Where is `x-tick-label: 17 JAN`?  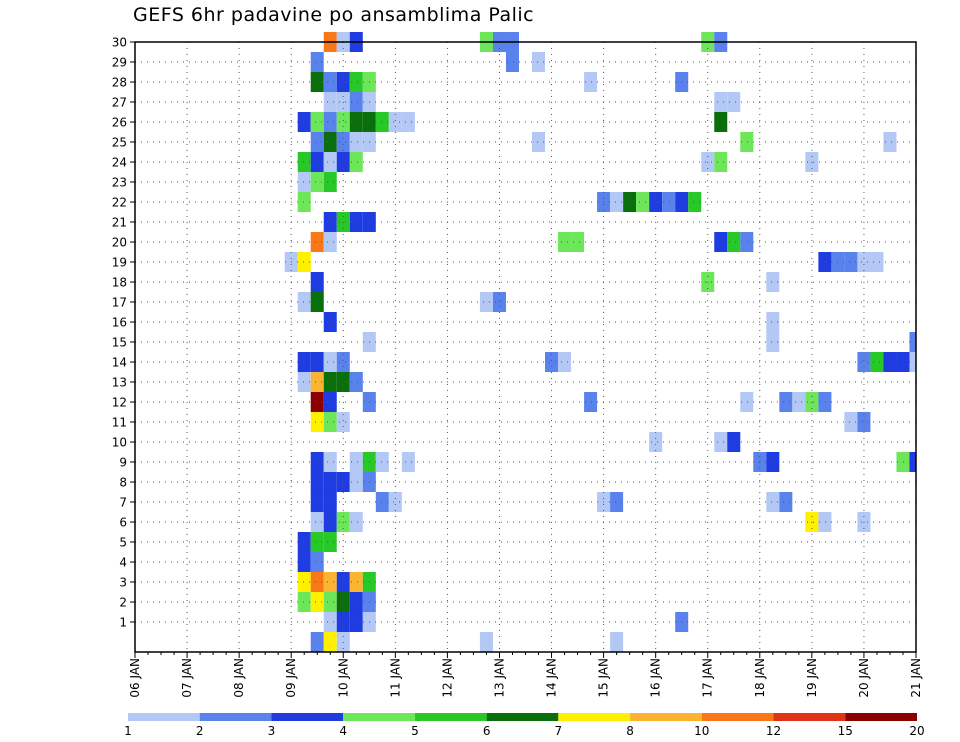
x-tick-label: 17 JAN is located at coordinates (708, 678).